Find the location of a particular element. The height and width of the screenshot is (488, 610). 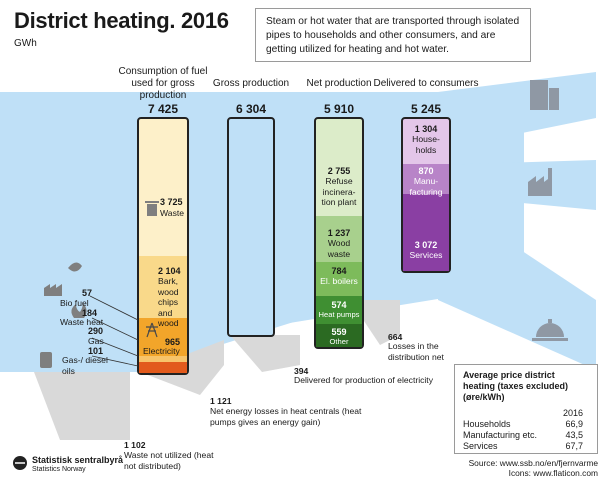

fuel-oils-label: Gas-/ diesel oils is located at coordinates (85, 365).